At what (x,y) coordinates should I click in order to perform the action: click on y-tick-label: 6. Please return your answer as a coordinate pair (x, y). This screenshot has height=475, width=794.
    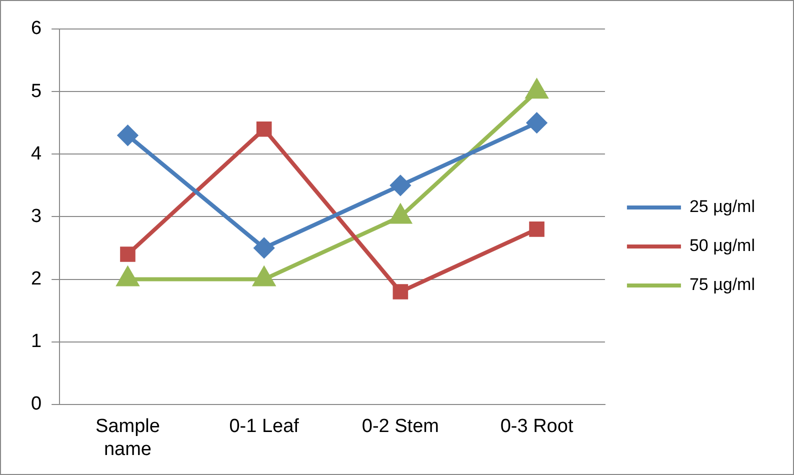
    Looking at the image, I should click on (36, 29).